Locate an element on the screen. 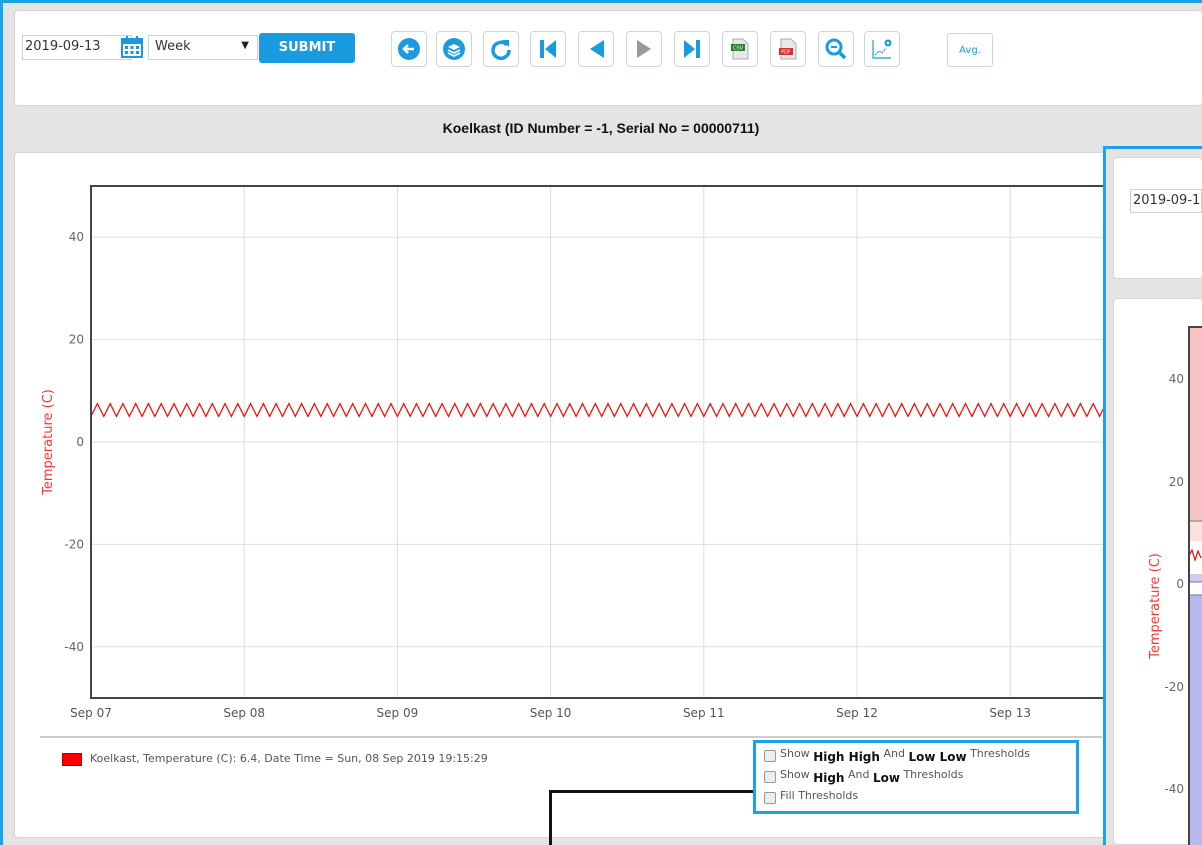 This screenshot has height=845, width=1202. chevron-down-icon: ▼ is located at coordinates (245, 45).